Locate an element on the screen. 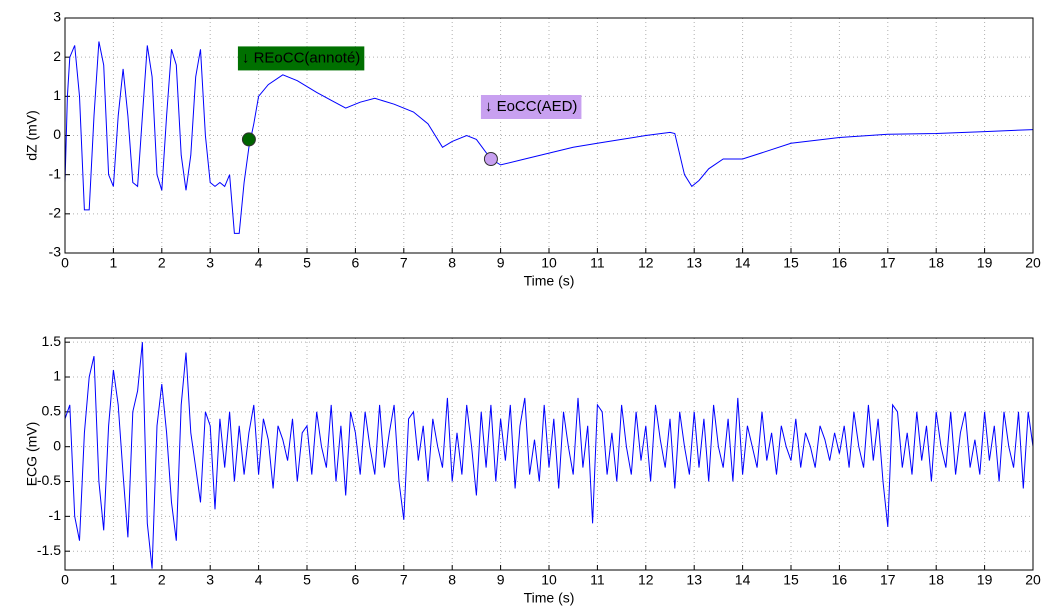  annotation-label: ↓ EoCC(AED) is located at coordinates (531, 106).